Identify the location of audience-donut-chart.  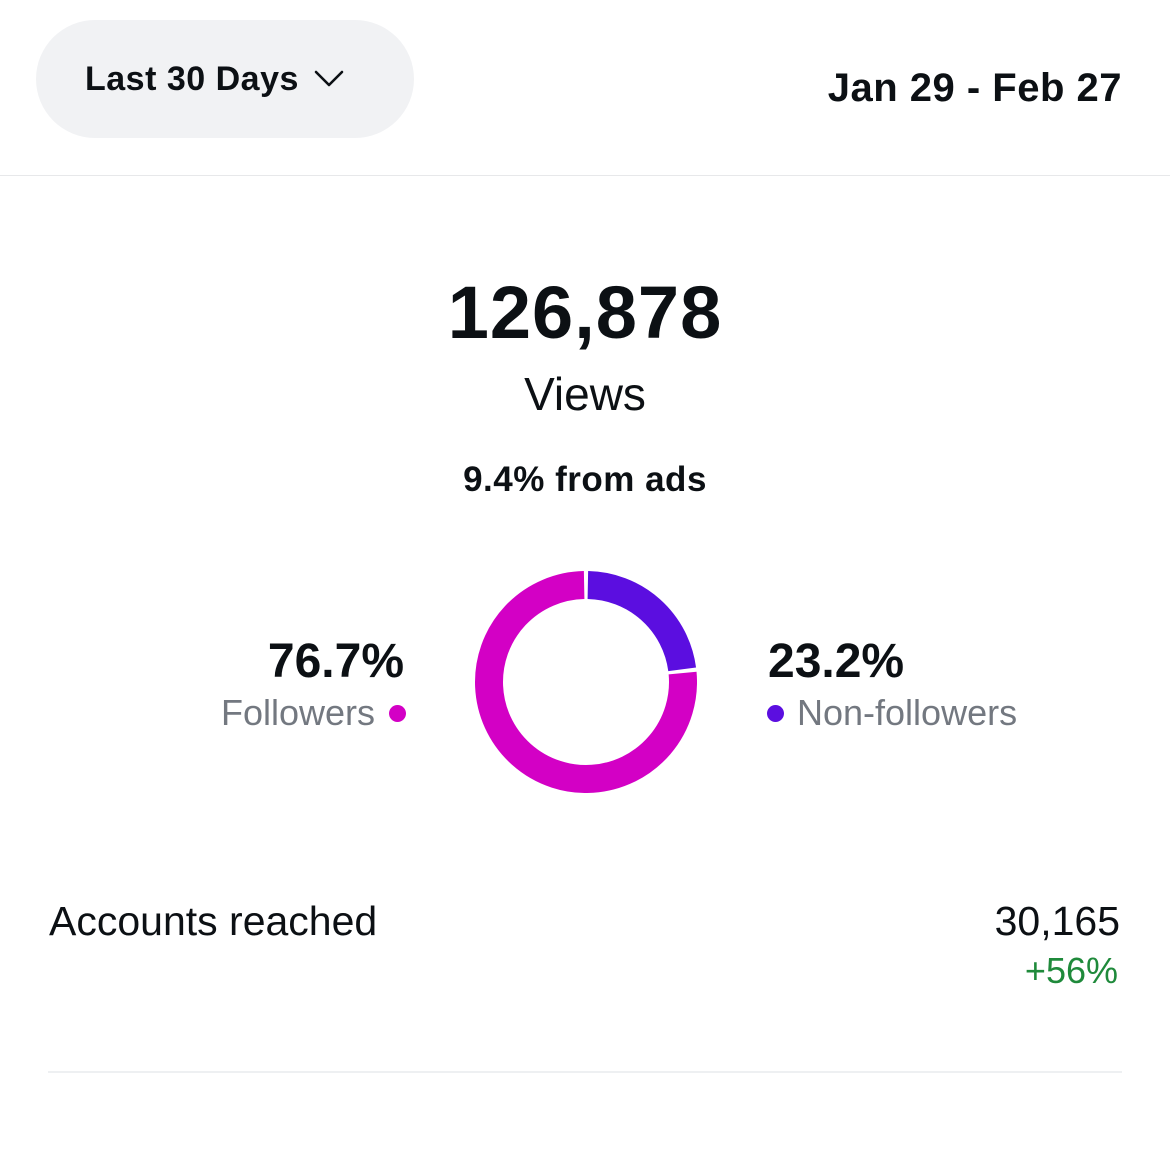
(586, 682).